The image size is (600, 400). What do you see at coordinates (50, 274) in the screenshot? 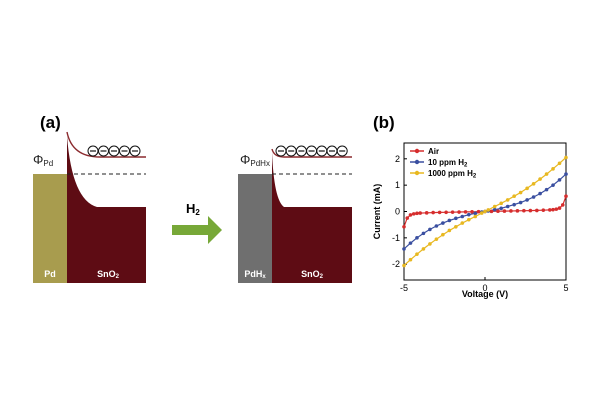
I see `pd-label: Pd` at bounding box center [50, 274].